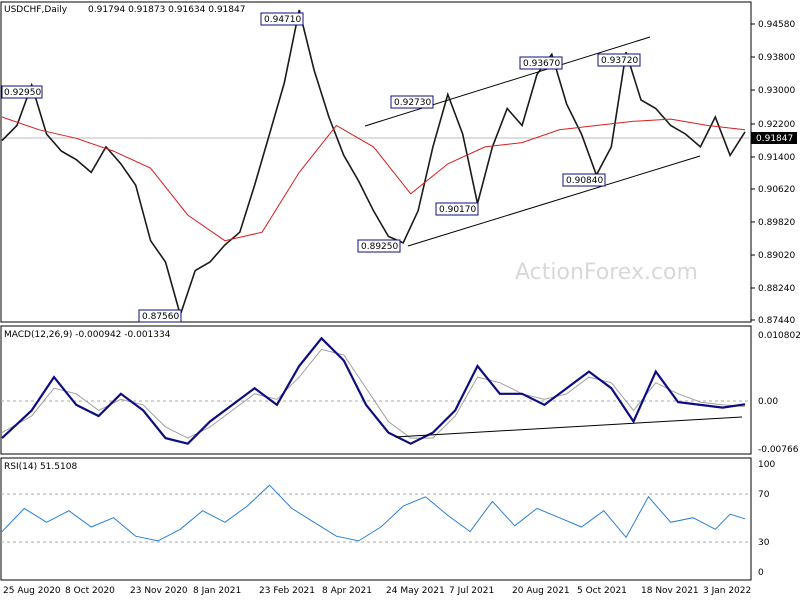 Image resolution: width=800 pixels, height=600 pixels. I want to click on price-y-tick: 0.89820, so click(776, 223).